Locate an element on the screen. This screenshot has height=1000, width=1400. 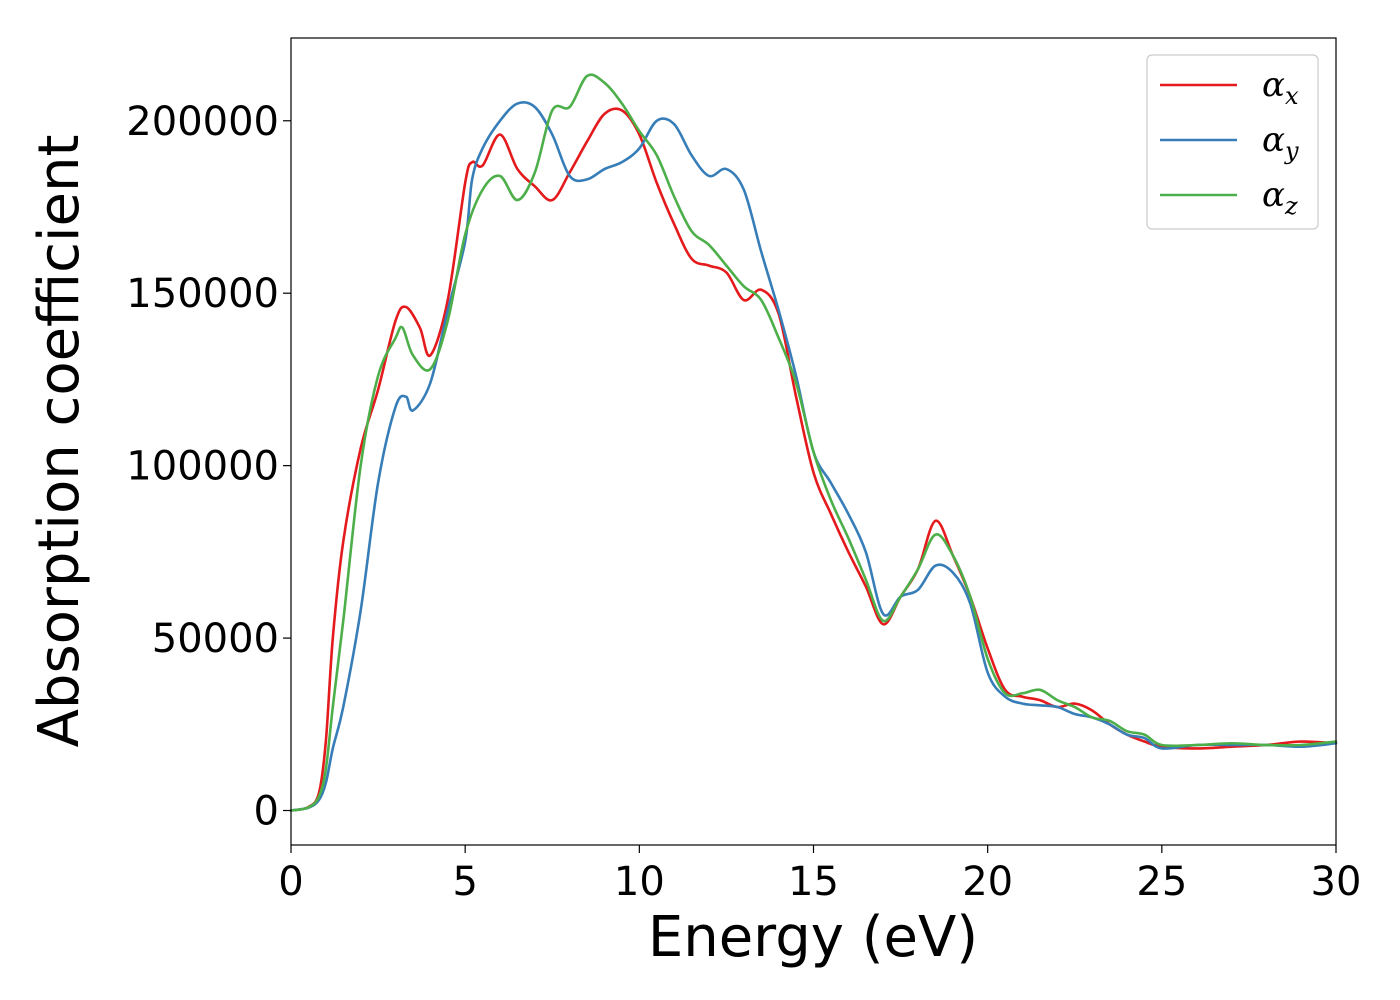
x-tick-label: 30 is located at coordinates (1336, 882).